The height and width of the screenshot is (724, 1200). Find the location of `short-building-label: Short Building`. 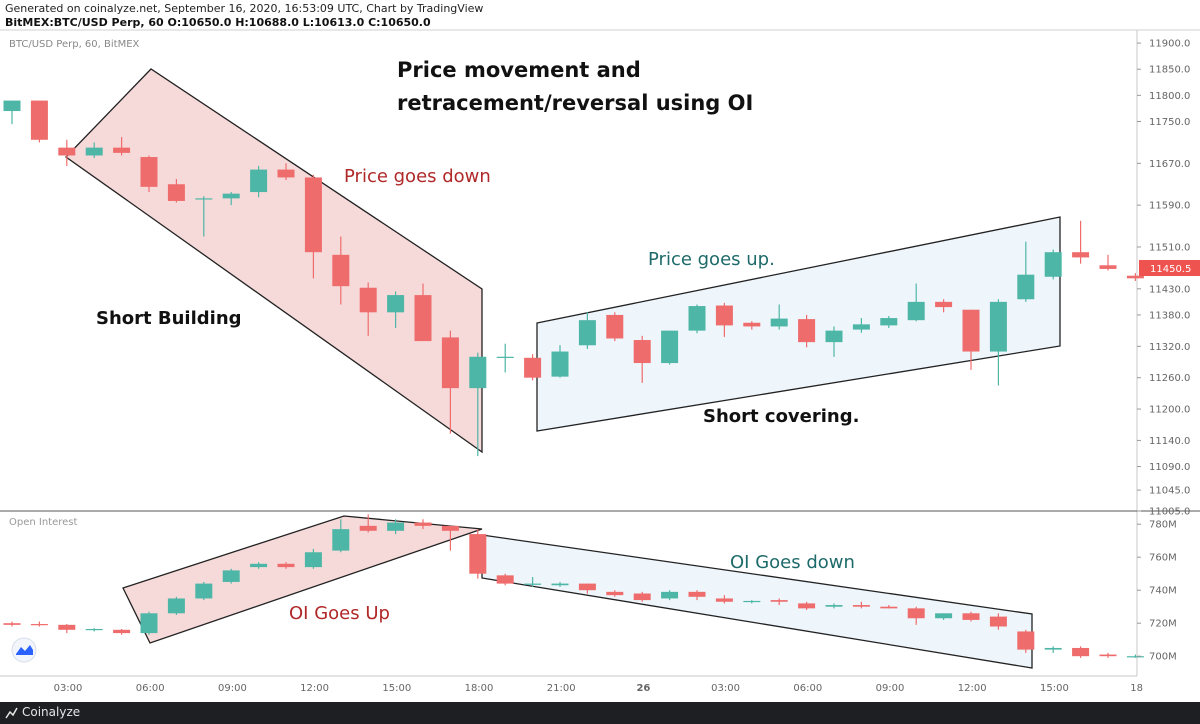

short-building-label: Short Building is located at coordinates (169, 318).